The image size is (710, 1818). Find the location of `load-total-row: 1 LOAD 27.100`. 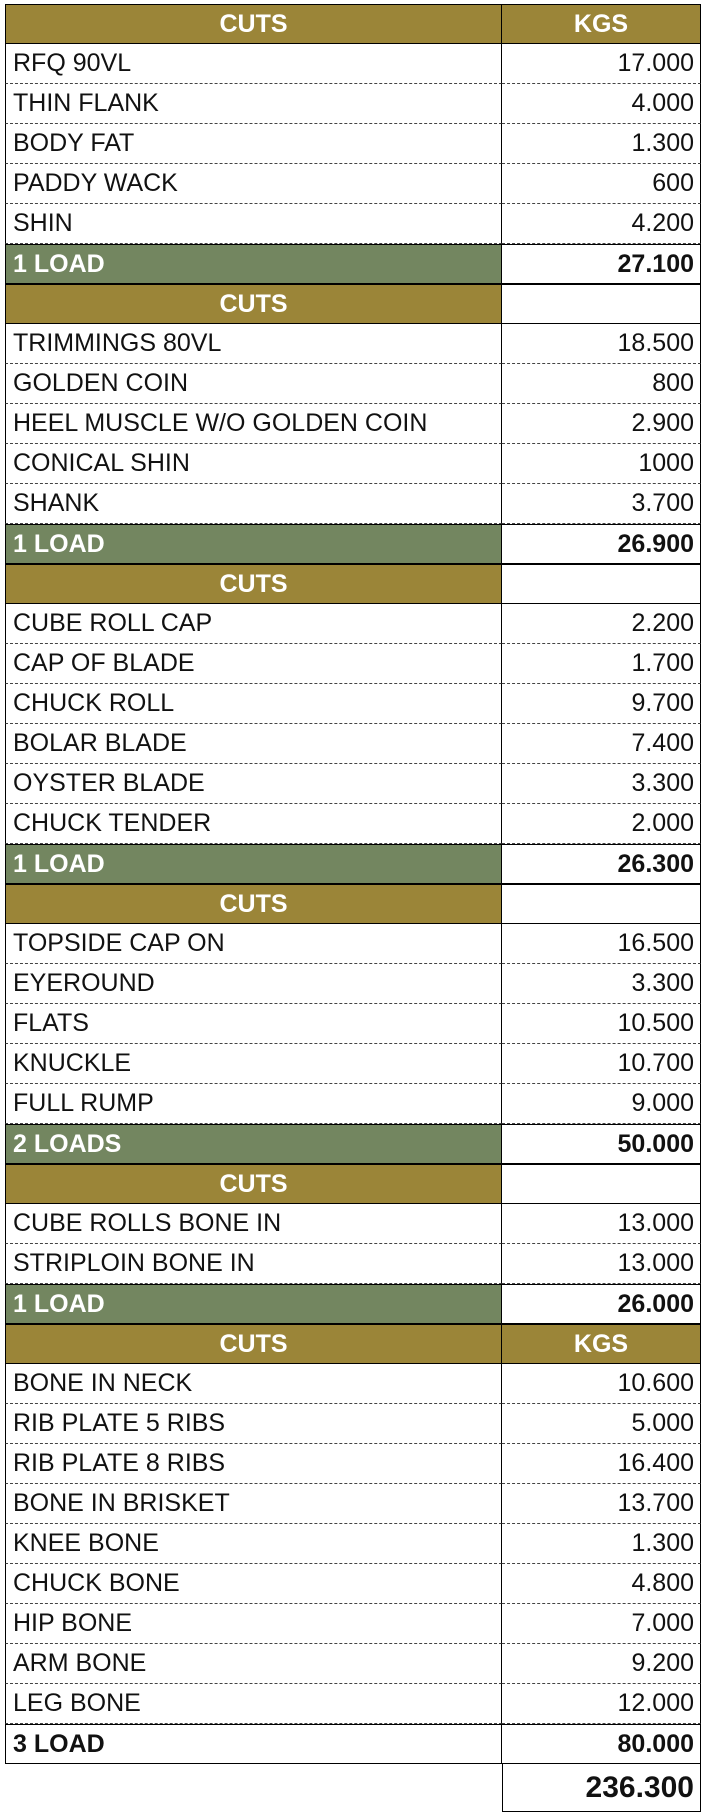

load-total-row: 1 LOAD 27.100 is located at coordinates (353, 264).